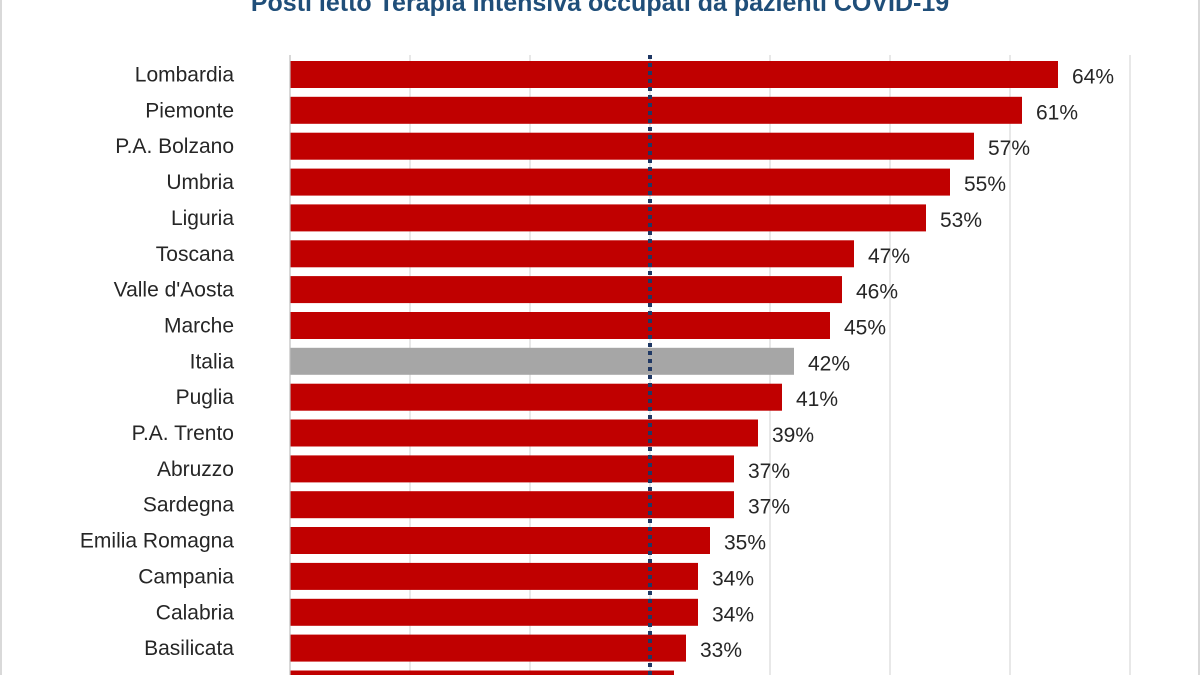  I want to click on category-label: Toscana, so click(195, 254).